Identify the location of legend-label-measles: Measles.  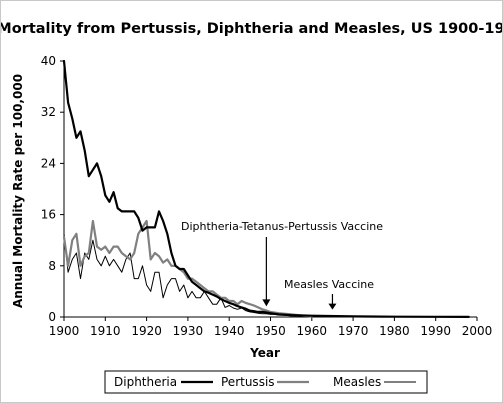
(357, 382).